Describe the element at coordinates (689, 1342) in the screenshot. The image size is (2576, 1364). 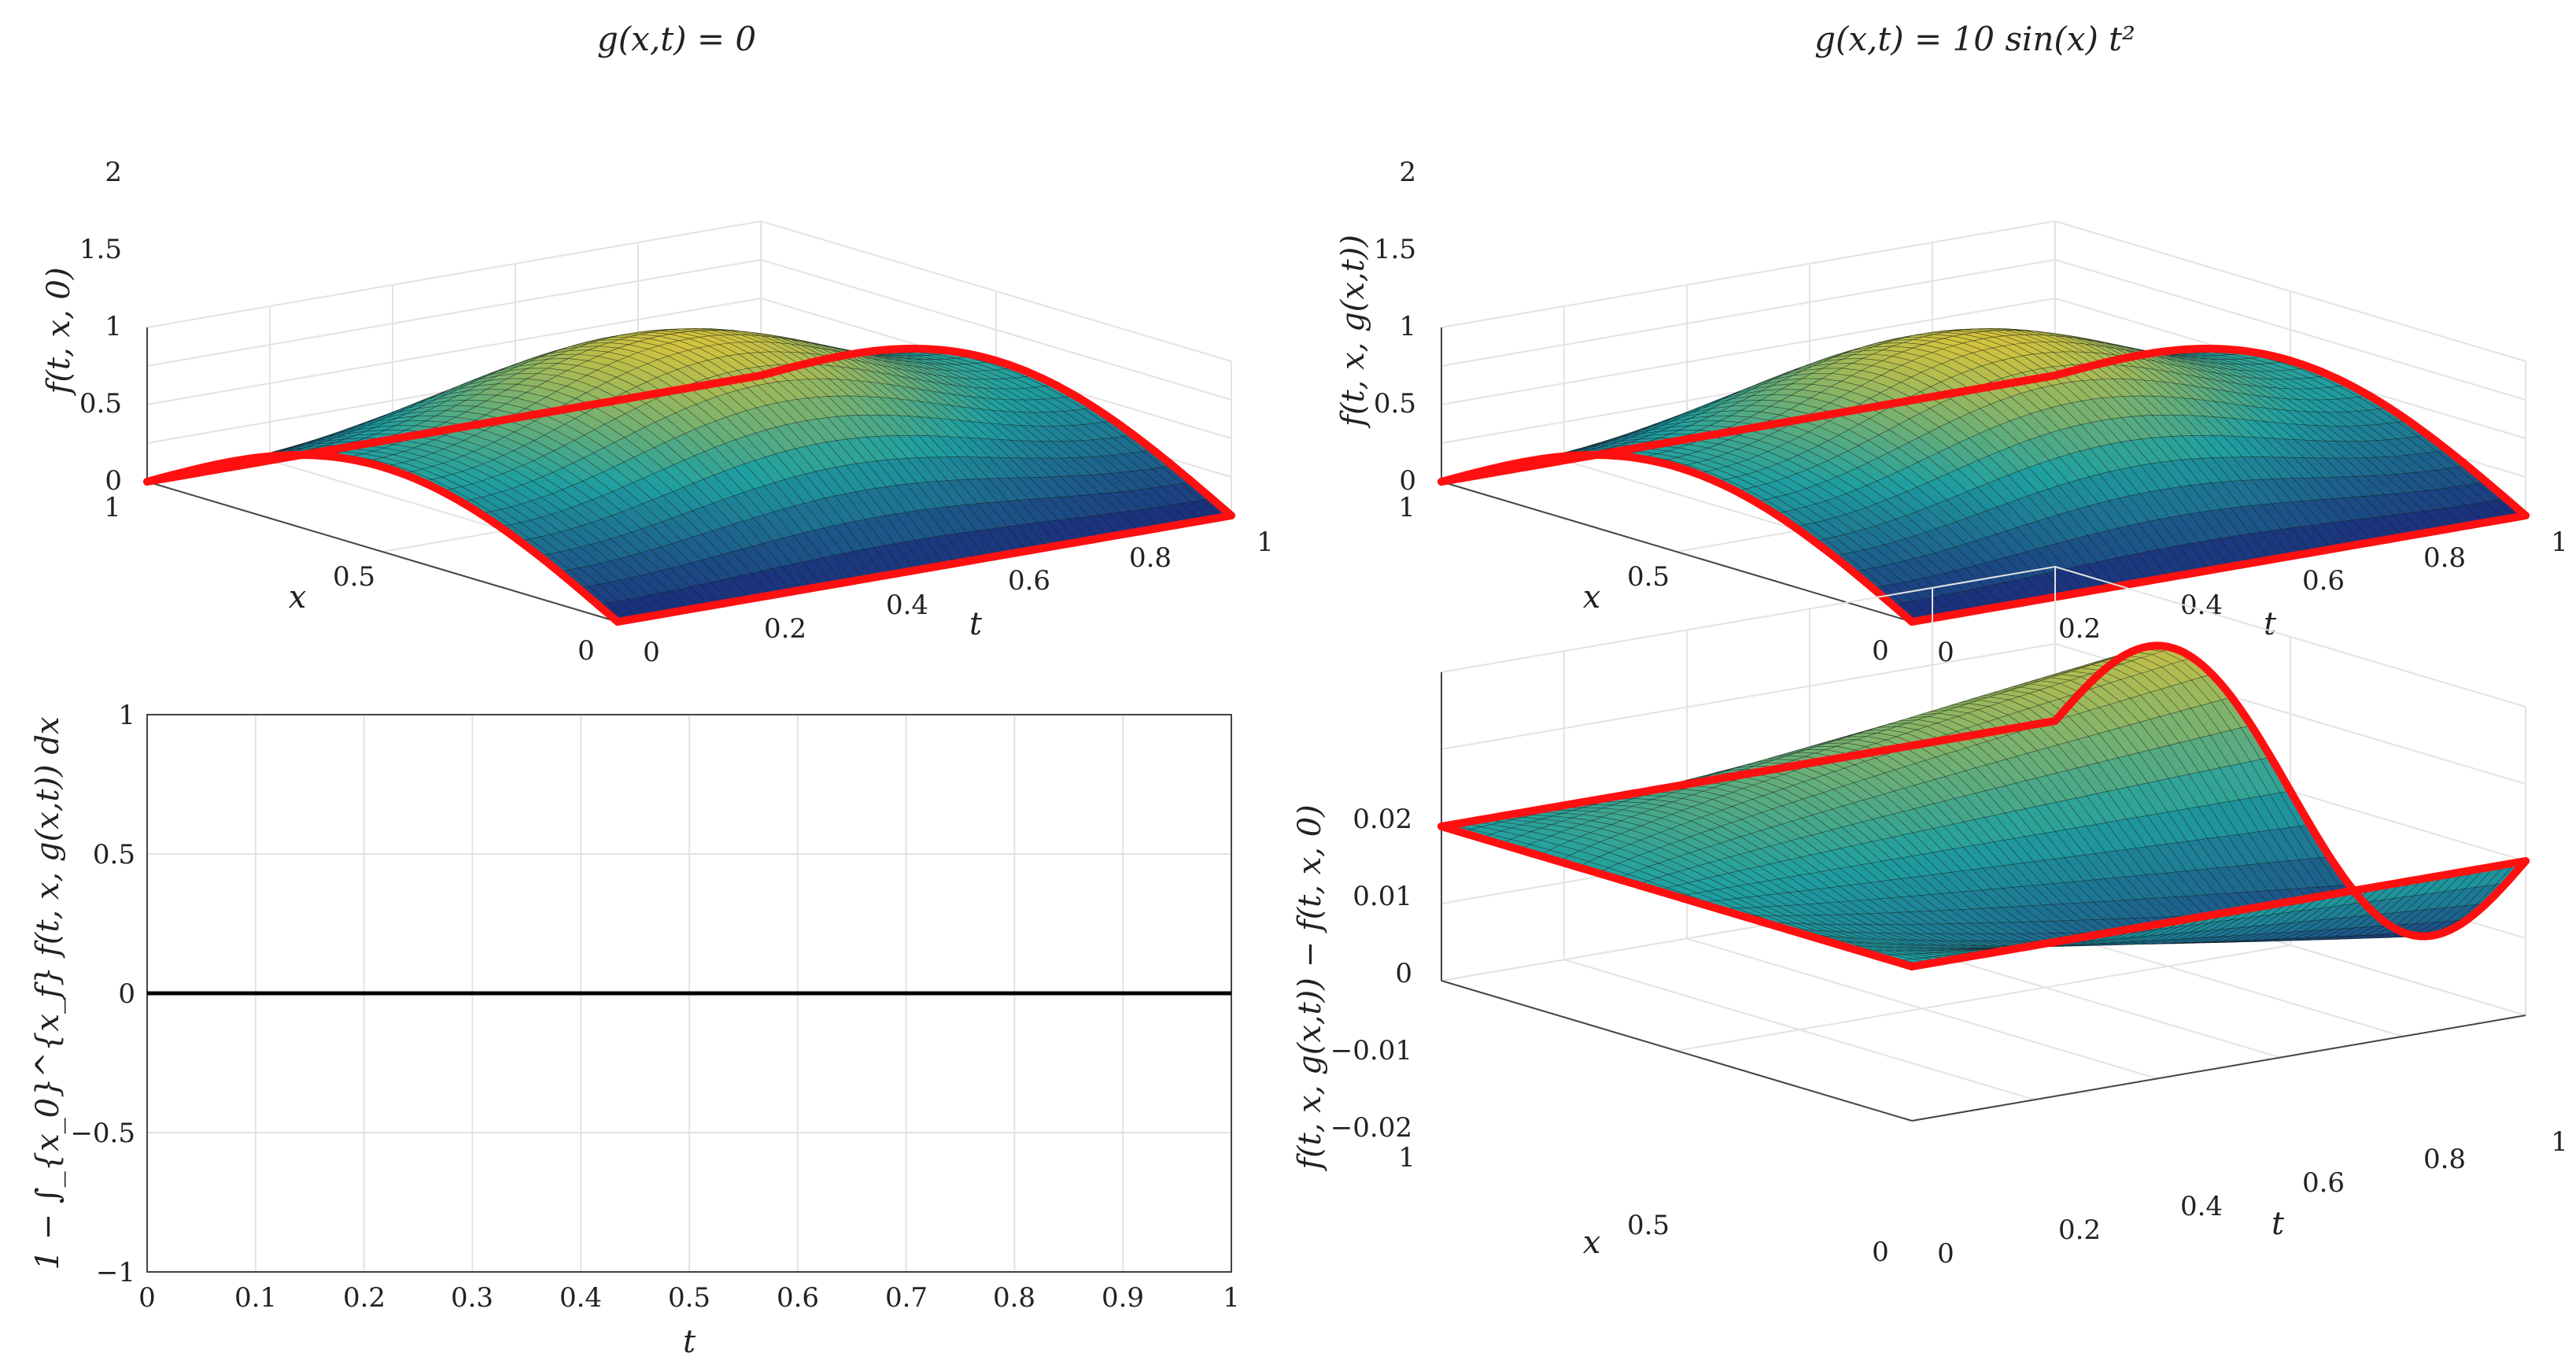
I see `x-axis-label-bottom-left: t` at that location.